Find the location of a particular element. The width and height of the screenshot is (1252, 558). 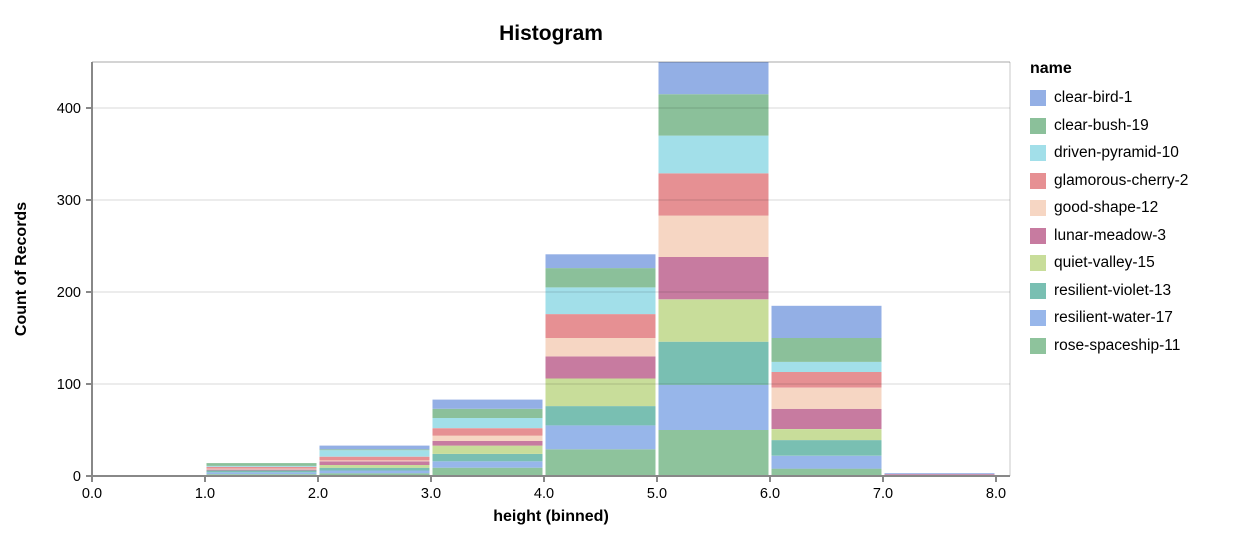

x-axis-title: height (binned) is located at coordinates (551, 516).